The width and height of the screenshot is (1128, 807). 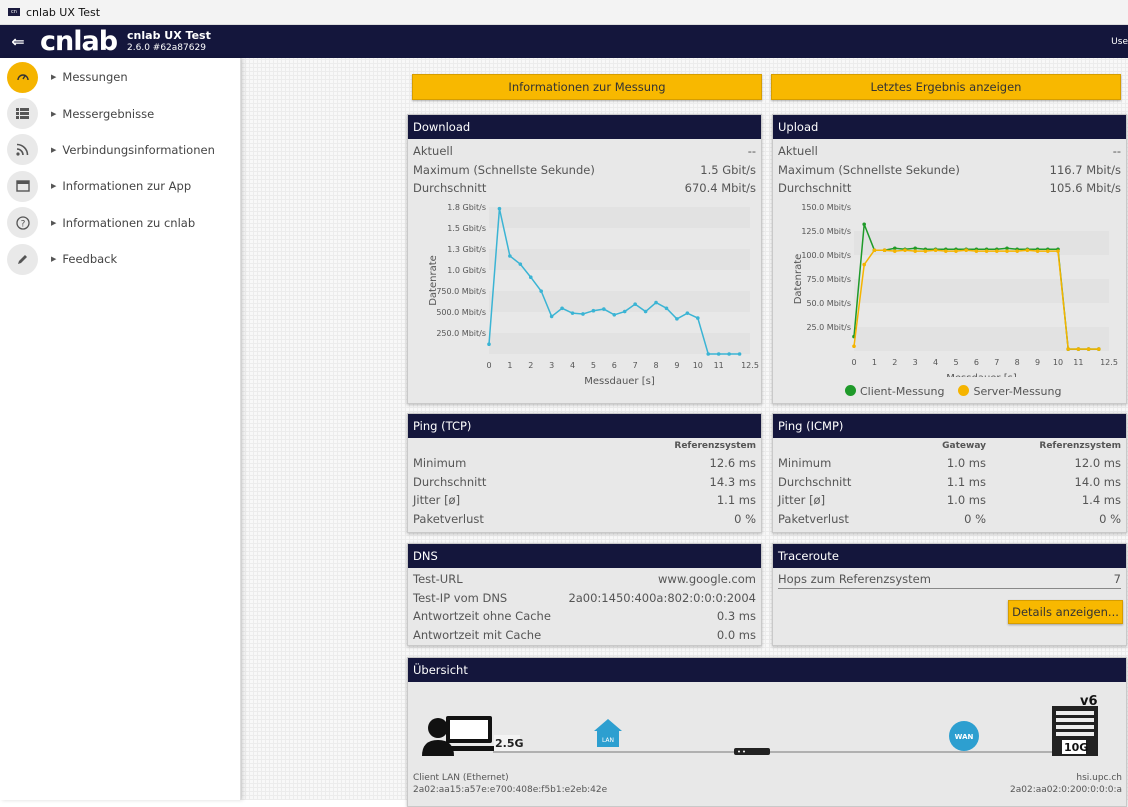 What do you see at coordinates (22, 150) in the screenshot?
I see `rss-icon` at bounding box center [22, 150].